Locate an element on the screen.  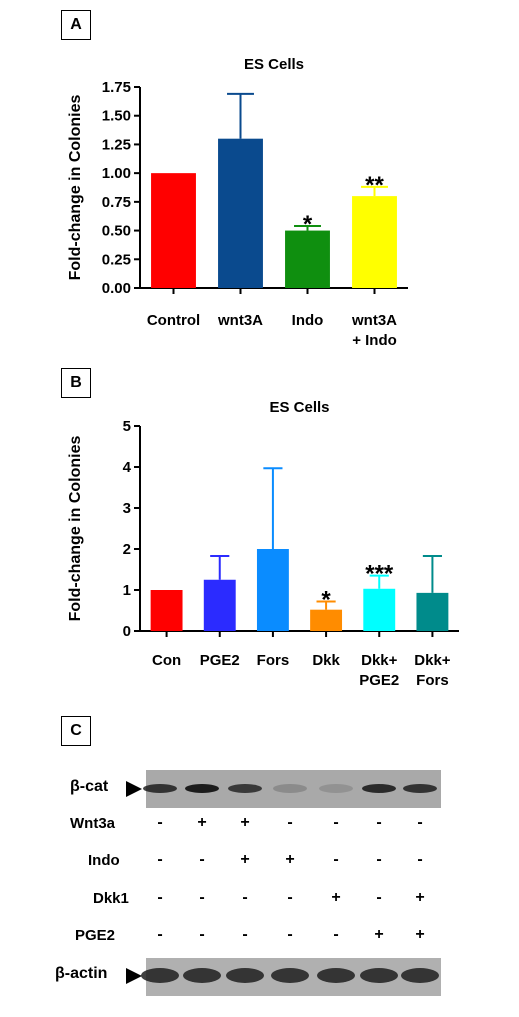
x-tick-label: Indo is located at coordinates (308, 320).